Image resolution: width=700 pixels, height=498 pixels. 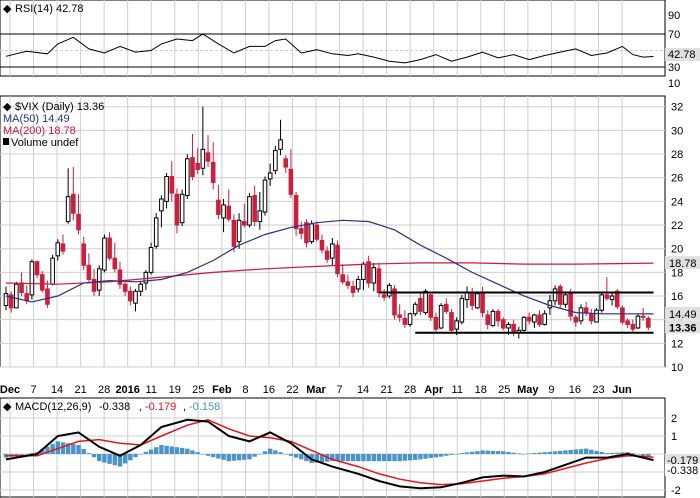 I want to click on price-tick-label: 18, so click(x=677, y=273).